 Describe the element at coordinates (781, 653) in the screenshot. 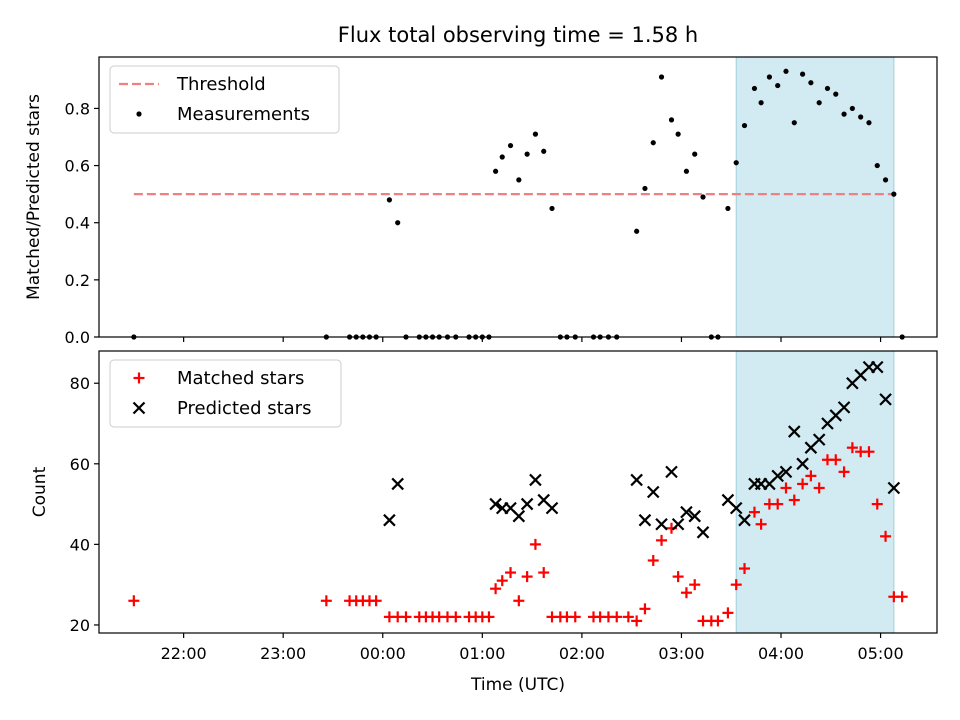

I see `x-tick-label: 04:00` at that location.